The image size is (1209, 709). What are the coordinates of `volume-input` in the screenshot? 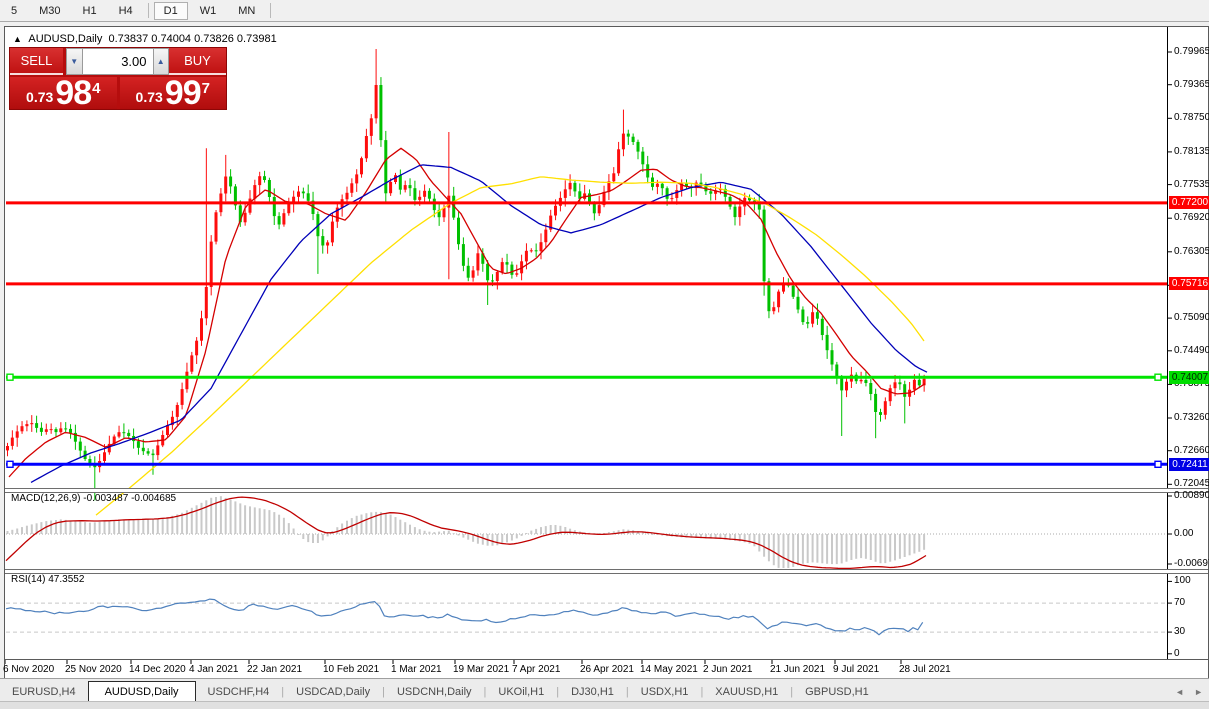 It's located at (117, 61).